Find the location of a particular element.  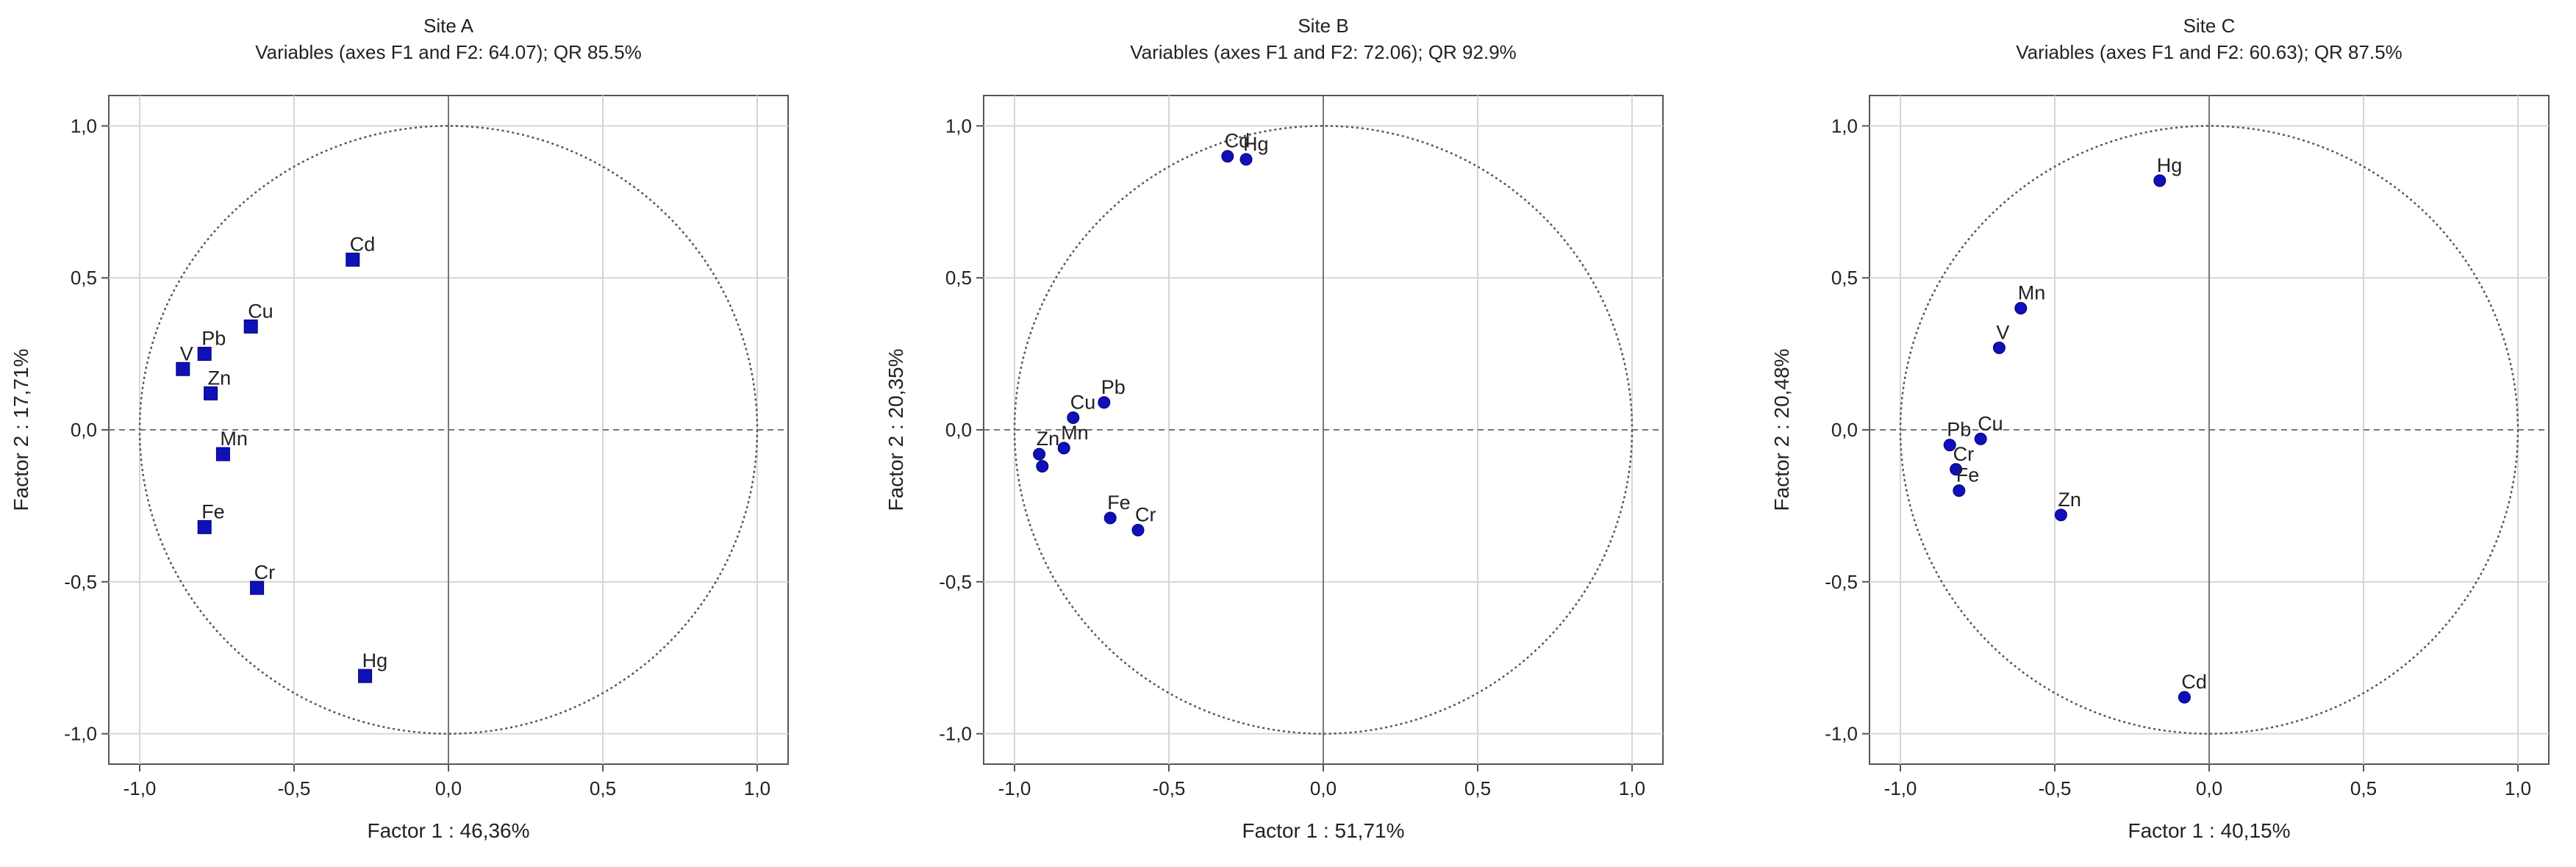

chart-title: Site A is located at coordinates (448, 26).